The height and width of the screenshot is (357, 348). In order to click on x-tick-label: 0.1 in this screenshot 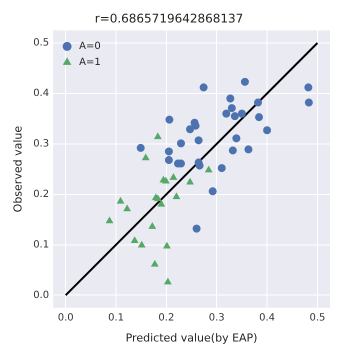, I will do `click(116, 318)`.